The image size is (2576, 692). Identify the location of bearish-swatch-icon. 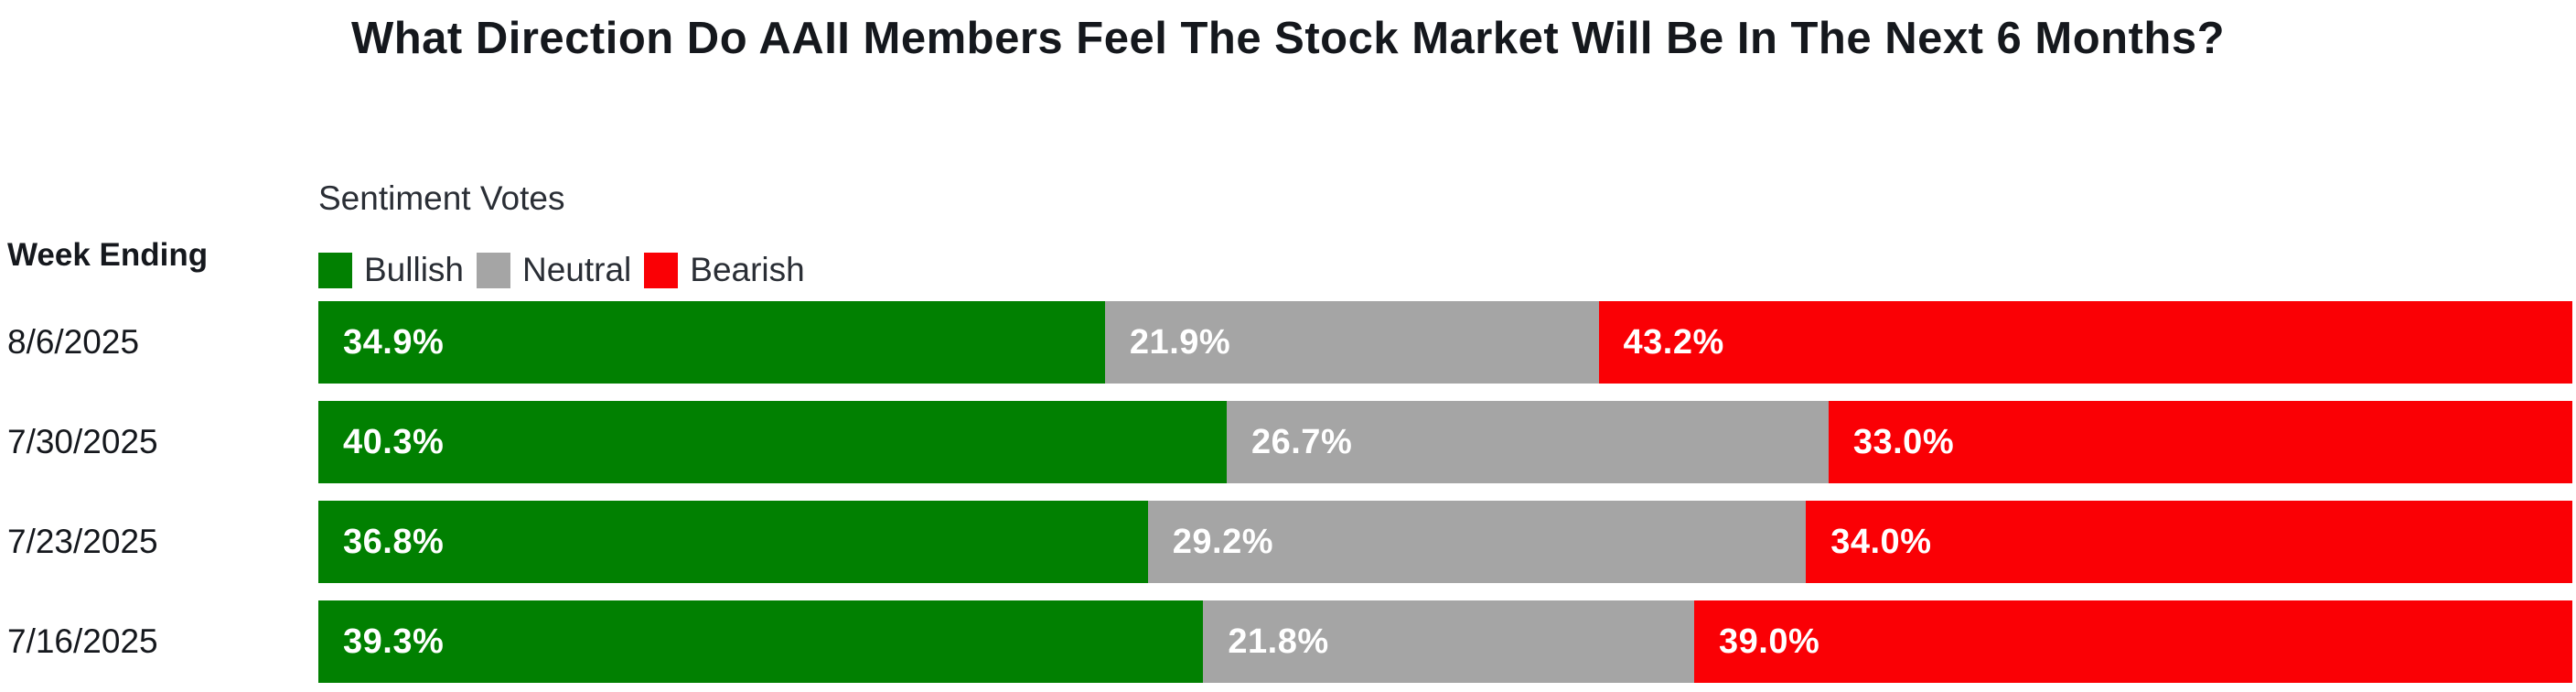
(662, 270).